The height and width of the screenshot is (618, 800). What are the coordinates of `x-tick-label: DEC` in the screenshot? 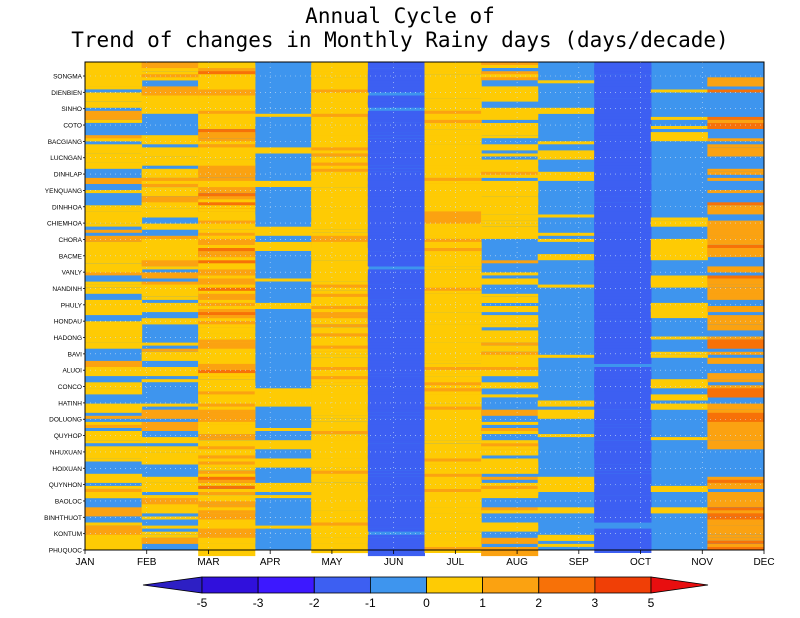 It's located at (763, 562).